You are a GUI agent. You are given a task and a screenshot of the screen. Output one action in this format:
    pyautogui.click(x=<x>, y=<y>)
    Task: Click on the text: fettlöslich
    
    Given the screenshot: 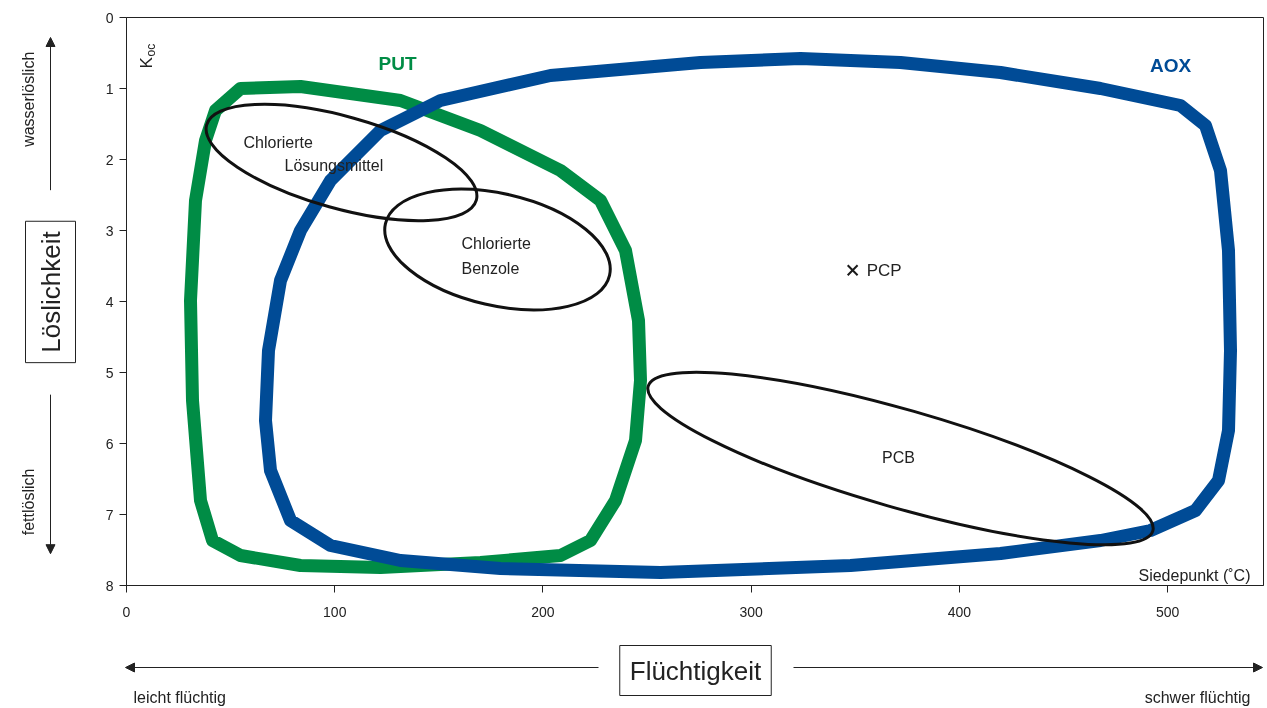 What is the action you would take?
    pyautogui.click(x=28, y=502)
    